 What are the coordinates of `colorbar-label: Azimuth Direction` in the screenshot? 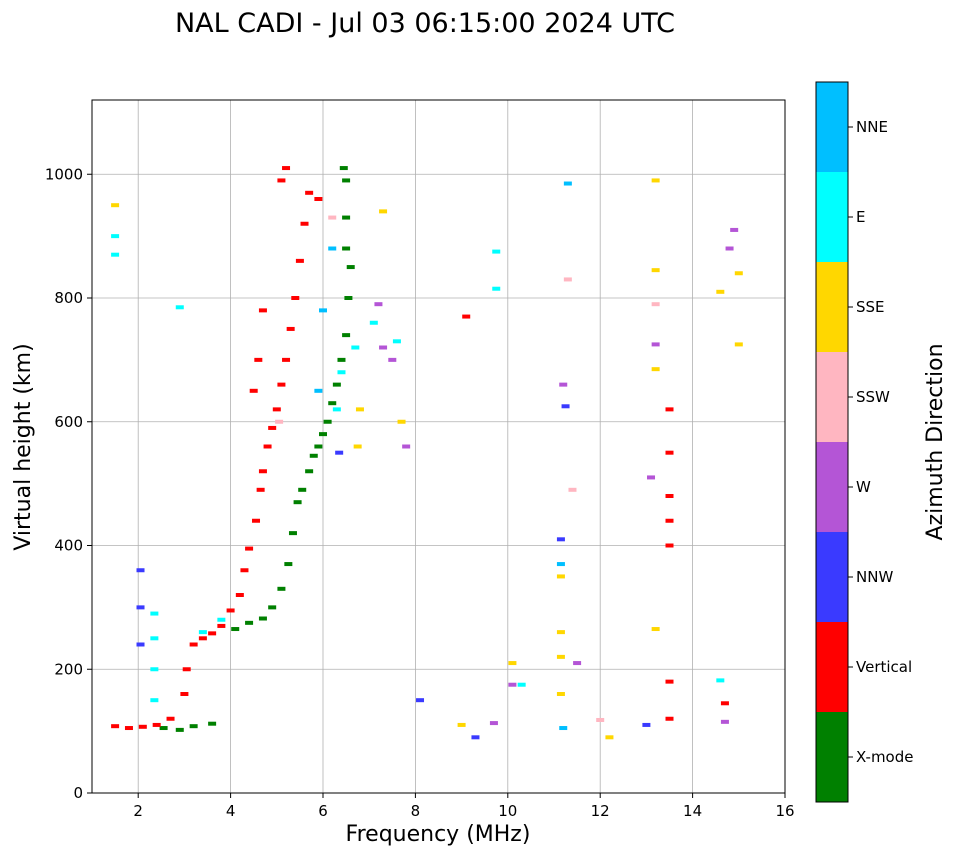 It's located at (935, 441).